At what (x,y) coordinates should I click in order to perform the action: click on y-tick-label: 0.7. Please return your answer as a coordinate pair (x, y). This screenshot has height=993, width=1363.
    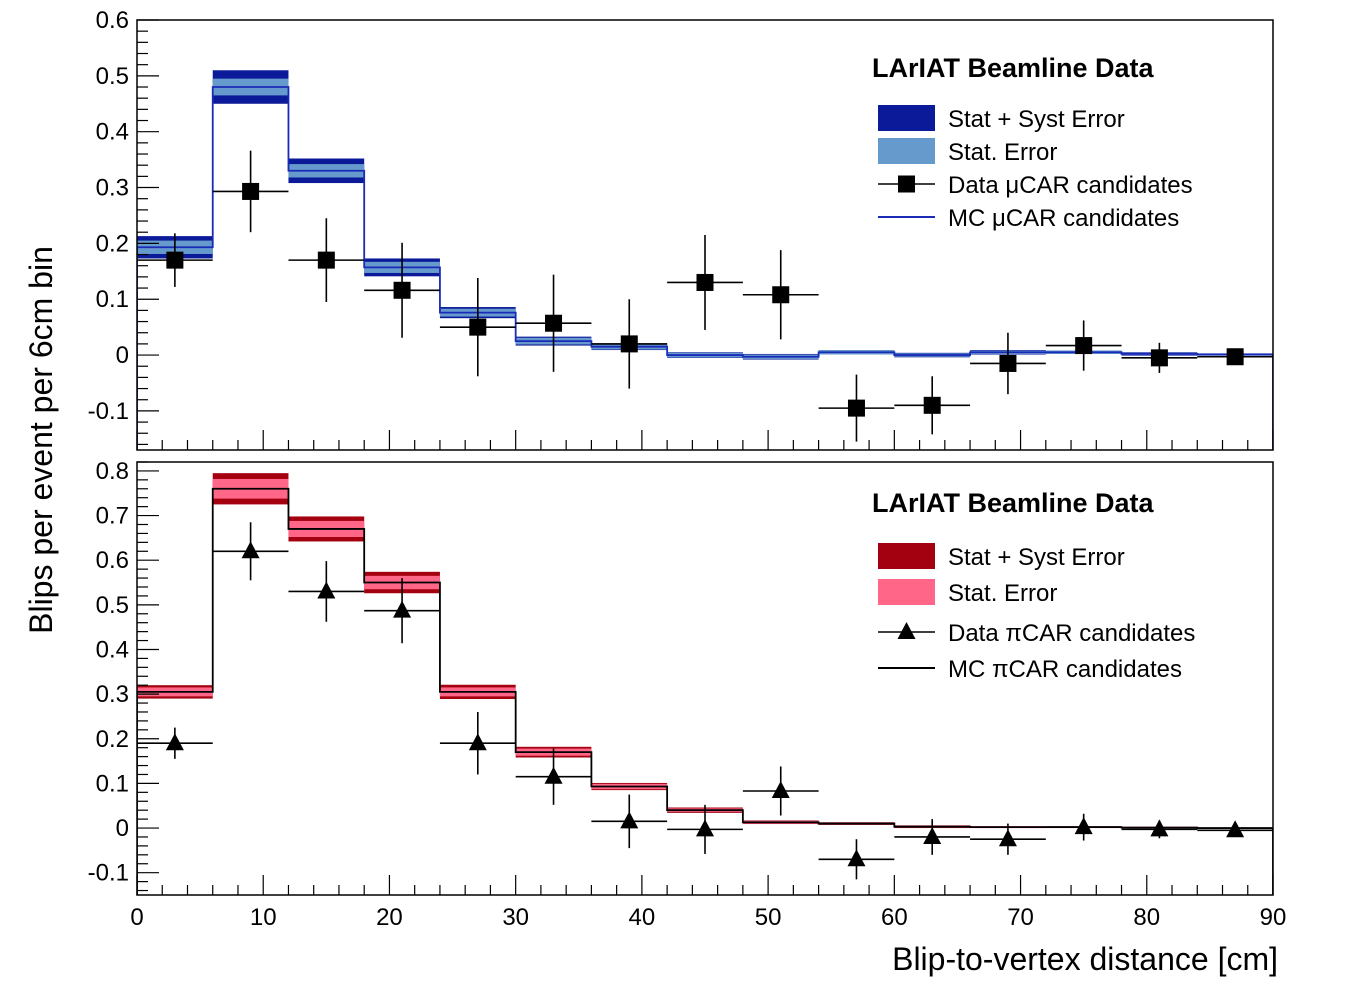
    Looking at the image, I should click on (112, 516).